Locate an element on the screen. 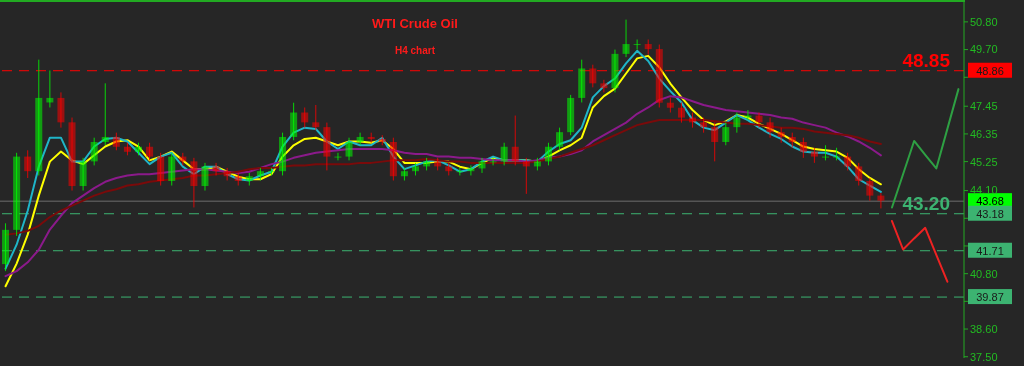 This screenshot has width=1024, height=366. annotation: 43.20 is located at coordinates (926, 203).